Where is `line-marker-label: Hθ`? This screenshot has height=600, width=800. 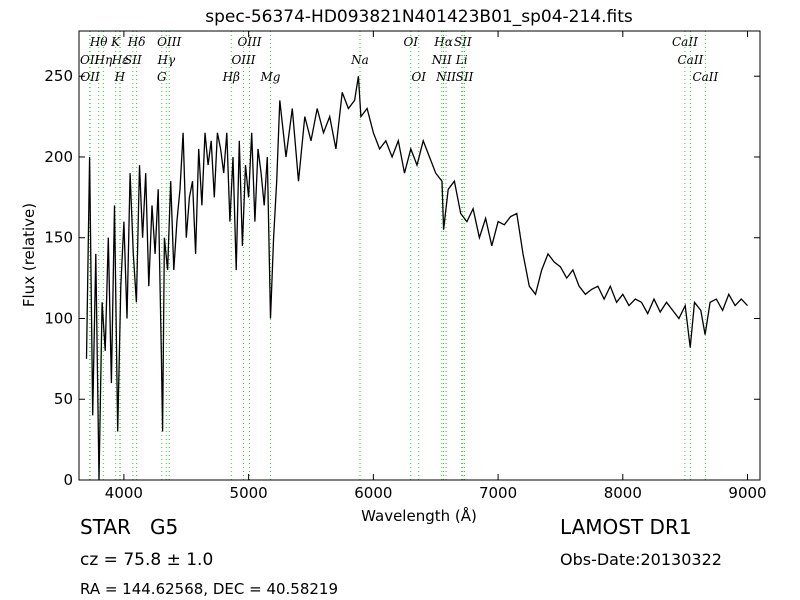
line-marker-label: Hθ is located at coordinates (98, 42).